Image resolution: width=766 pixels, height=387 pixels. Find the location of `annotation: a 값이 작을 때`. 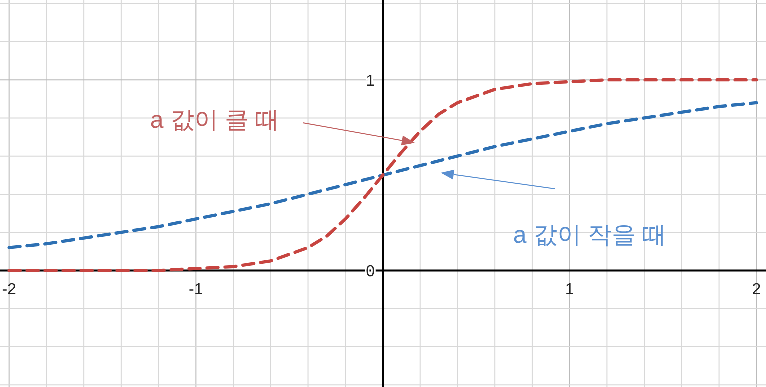

annotation: a 값이 작을 때 is located at coordinates (590, 235).